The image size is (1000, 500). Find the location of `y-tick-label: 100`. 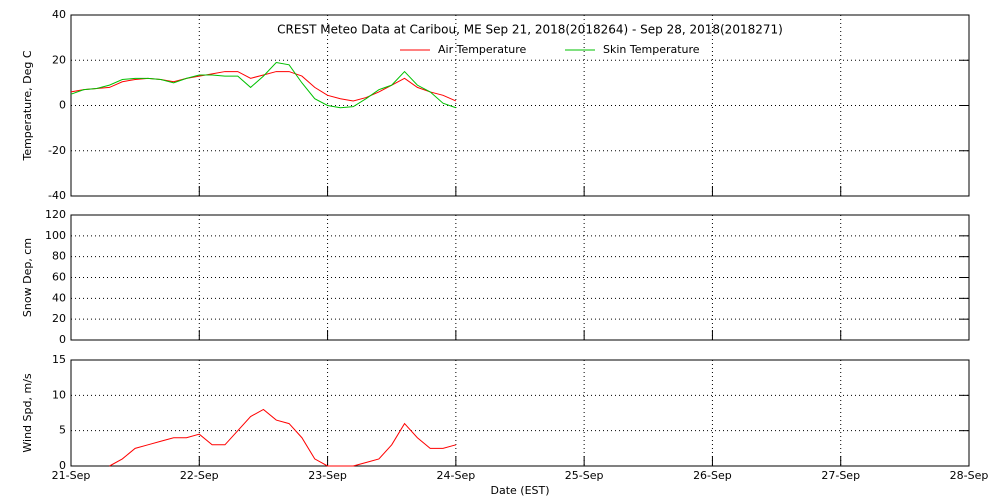

y-tick-label: 100 is located at coordinates (55, 235).